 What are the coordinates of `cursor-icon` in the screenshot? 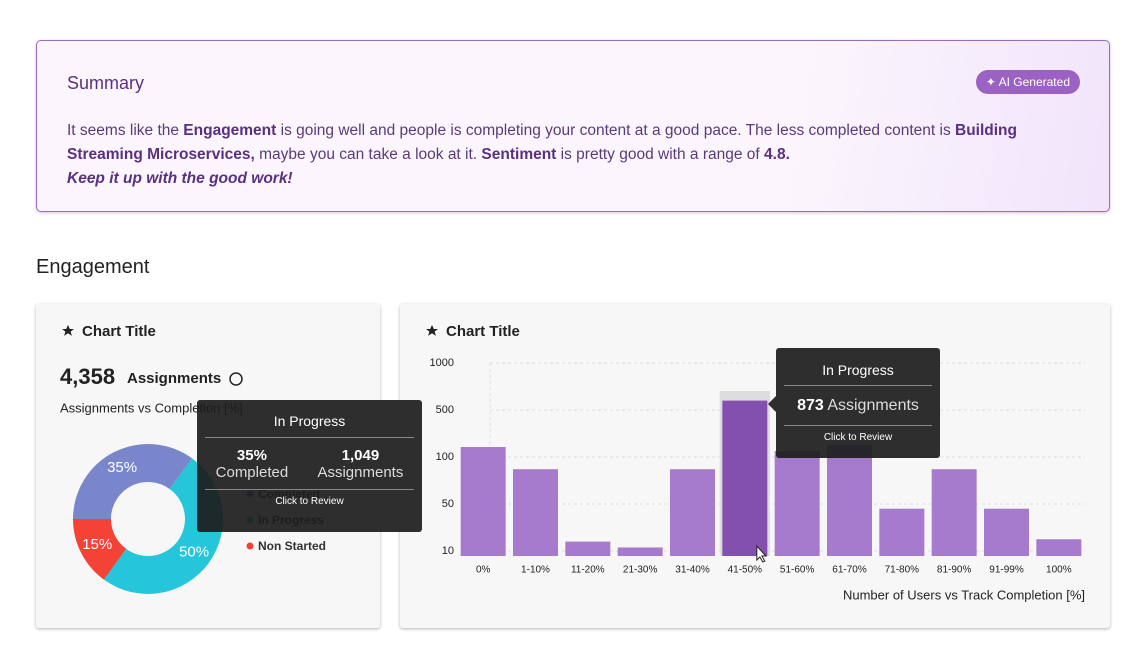 It's located at (761, 553).